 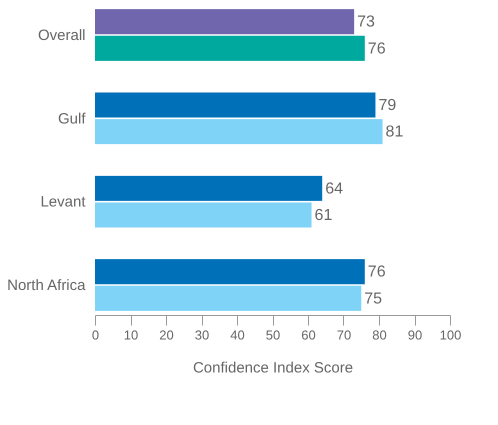 What do you see at coordinates (323, 215) in the screenshot?
I see `data-label: 61` at bounding box center [323, 215].